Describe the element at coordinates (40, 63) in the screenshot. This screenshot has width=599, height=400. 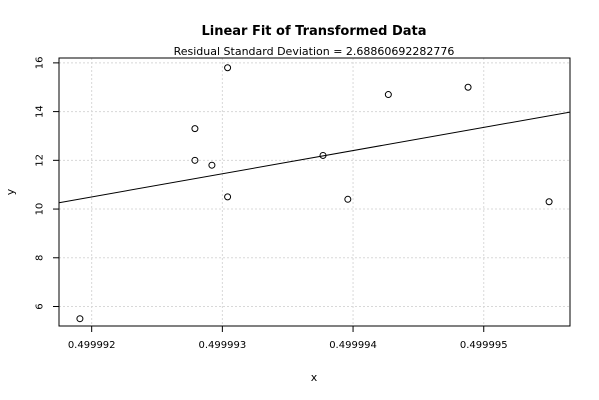
I see `y-tick-label: 16` at that location.